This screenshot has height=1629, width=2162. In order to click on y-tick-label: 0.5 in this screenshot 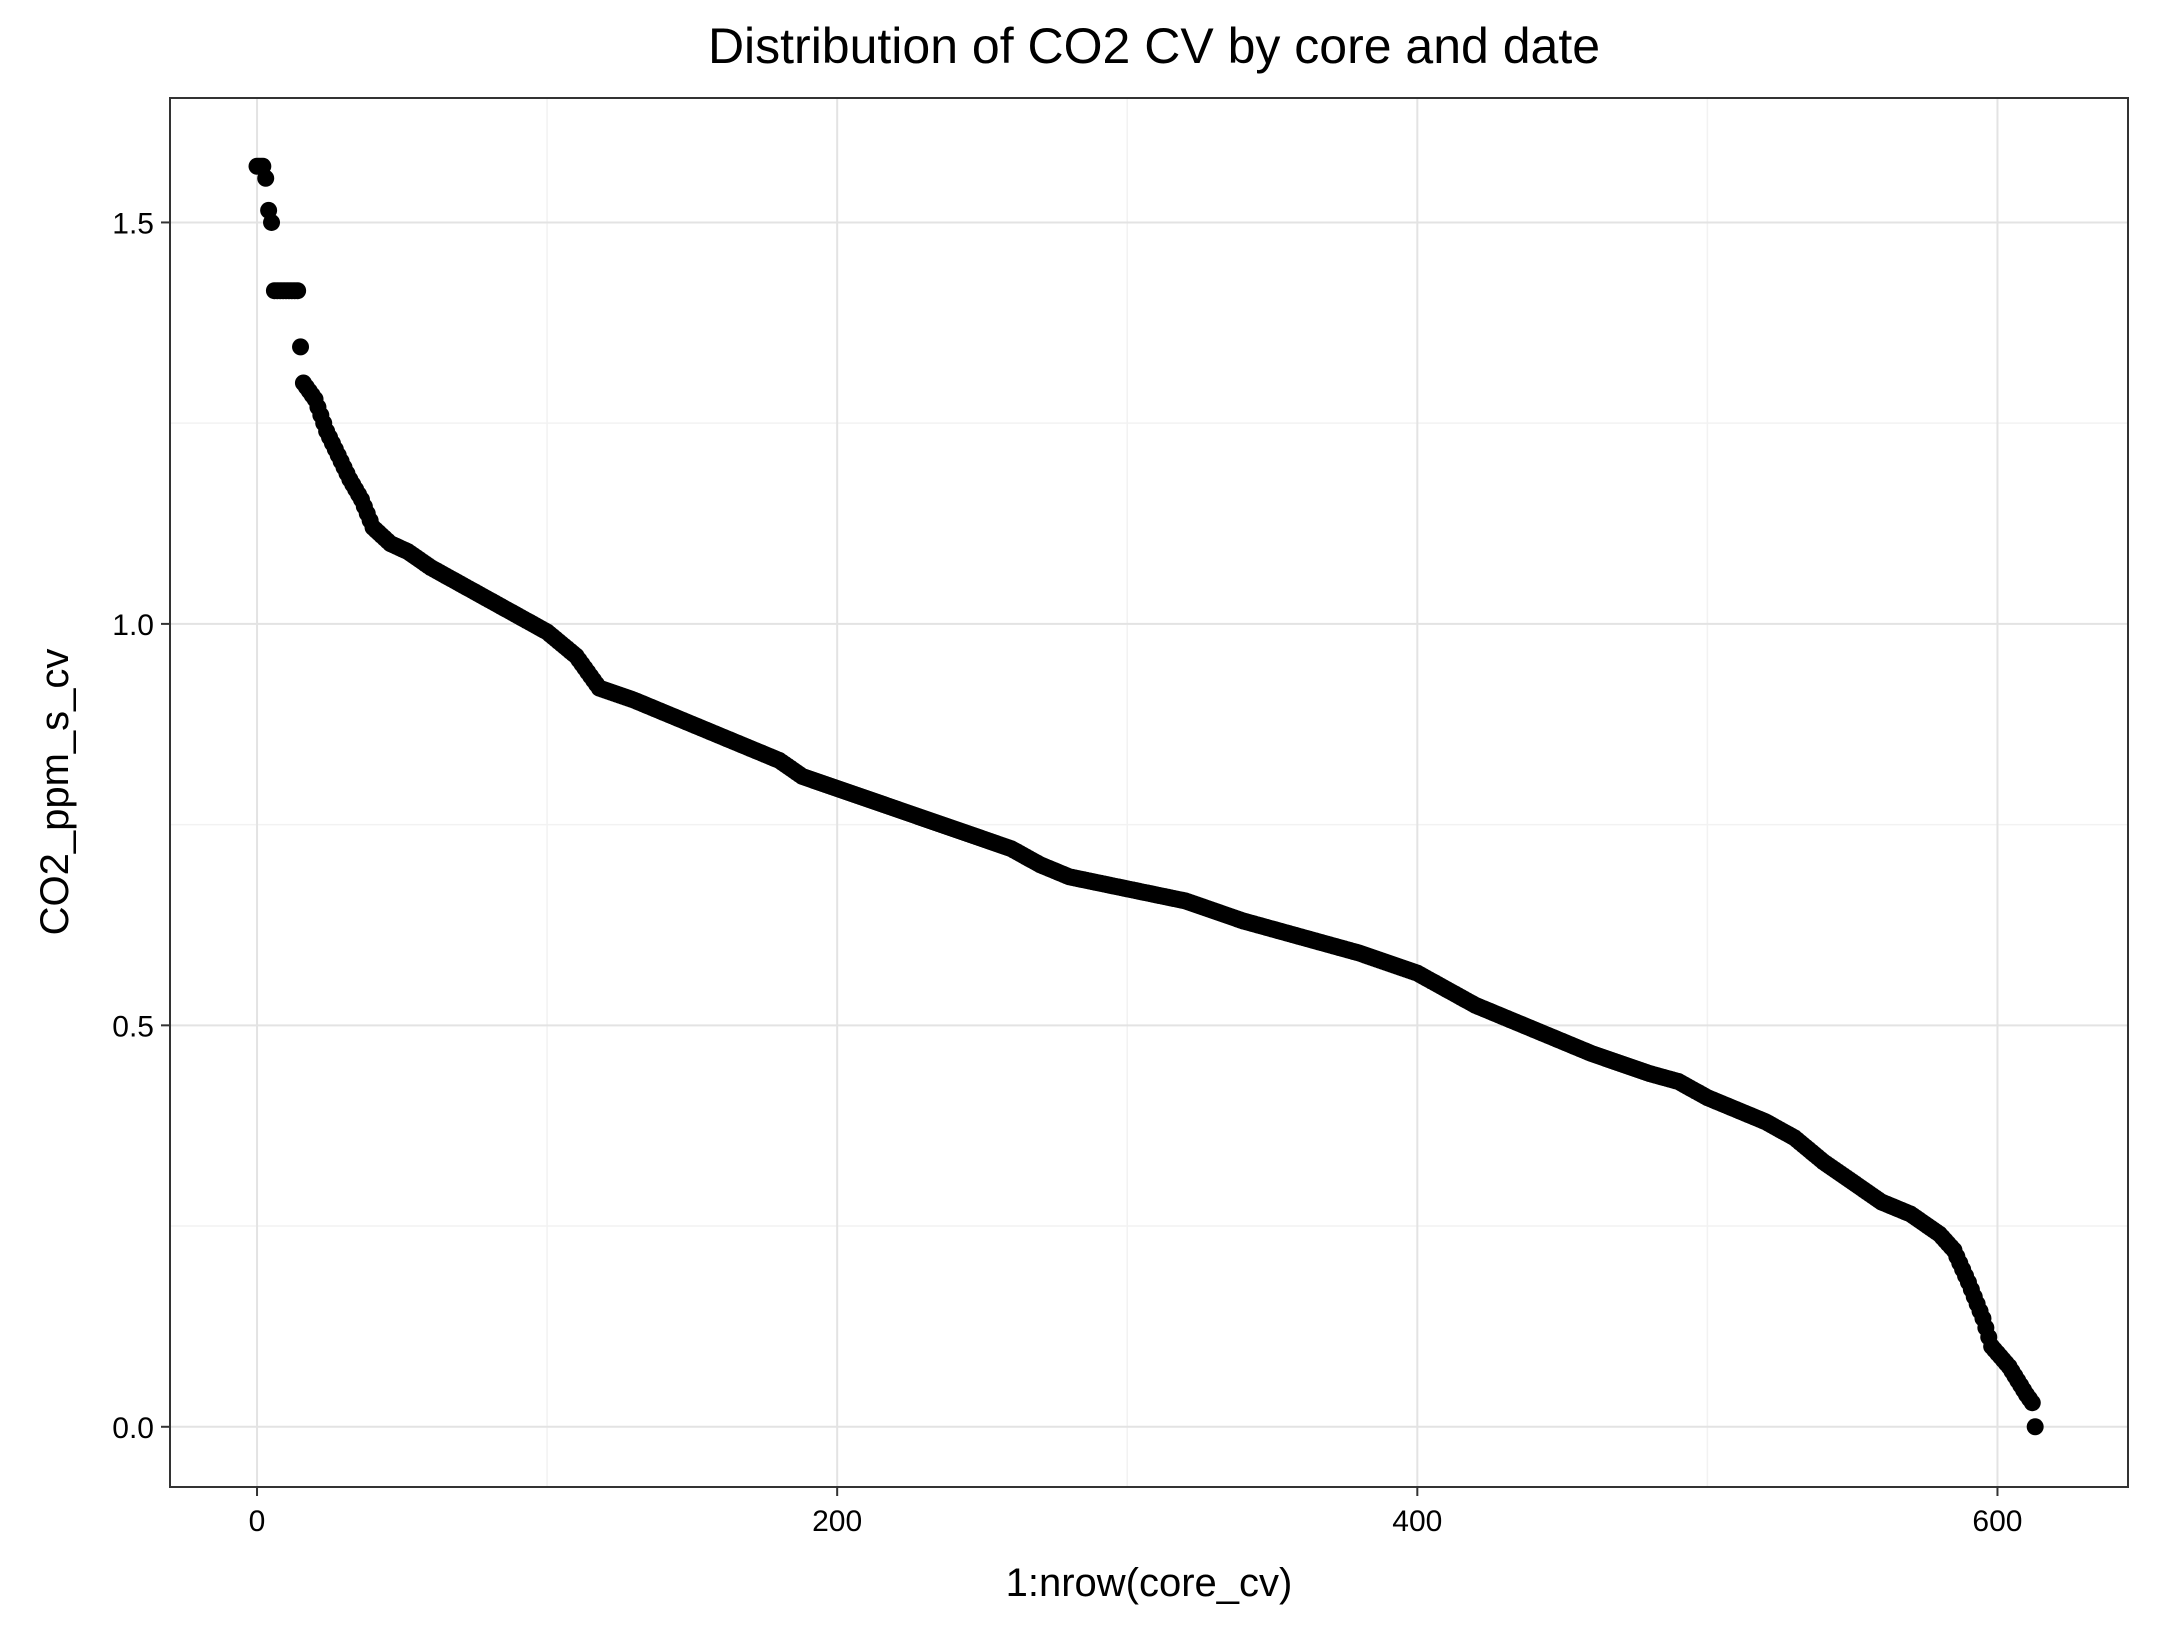, I will do `click(133, 1026)`.